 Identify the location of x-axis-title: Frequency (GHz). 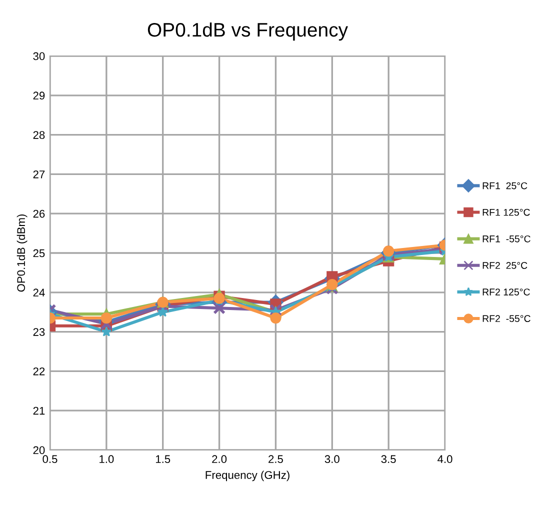
(248, 476).